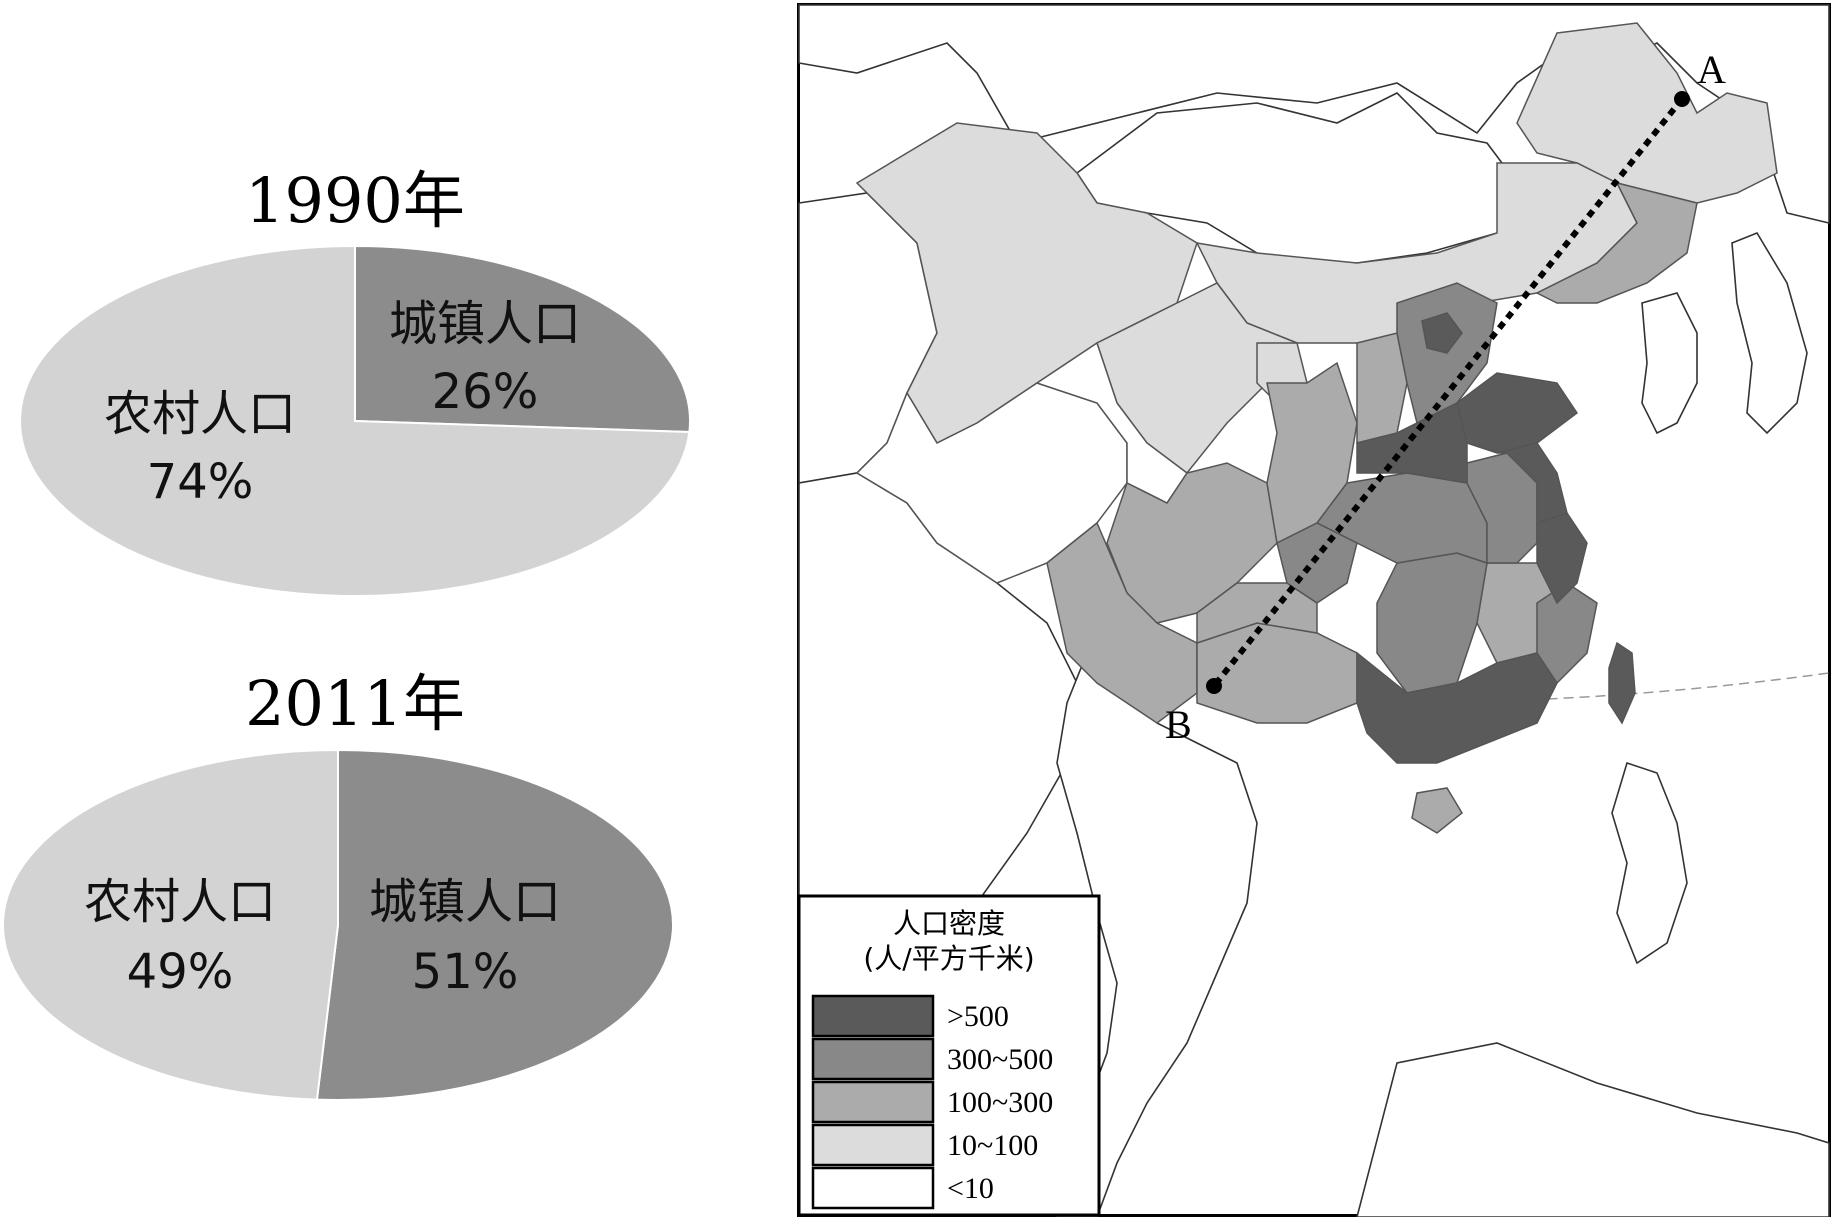  What do you see at coordinates (1616, 242) in the screenshot?
I see `province-jilin-liaoning` at bounding box center [1616, 242].